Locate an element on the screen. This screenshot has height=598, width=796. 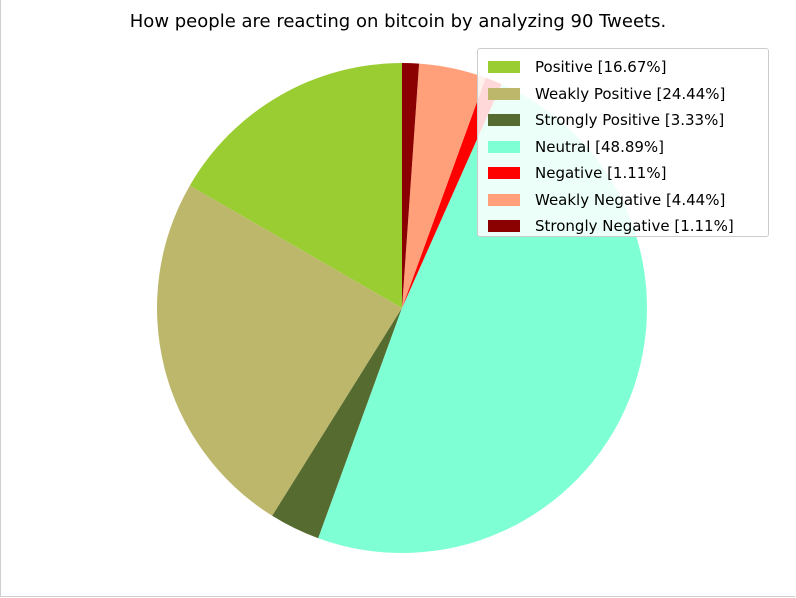
legend-label-1: Weakly Positive [24.44%] is located at coordinates (630, 93).